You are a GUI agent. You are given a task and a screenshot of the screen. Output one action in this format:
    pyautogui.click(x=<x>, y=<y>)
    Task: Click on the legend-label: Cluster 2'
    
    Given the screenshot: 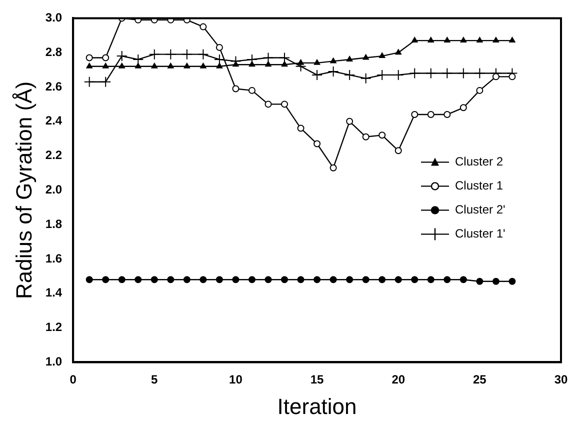 What is the action you would take?
    pyautogui.click(x=480, y=209)
    